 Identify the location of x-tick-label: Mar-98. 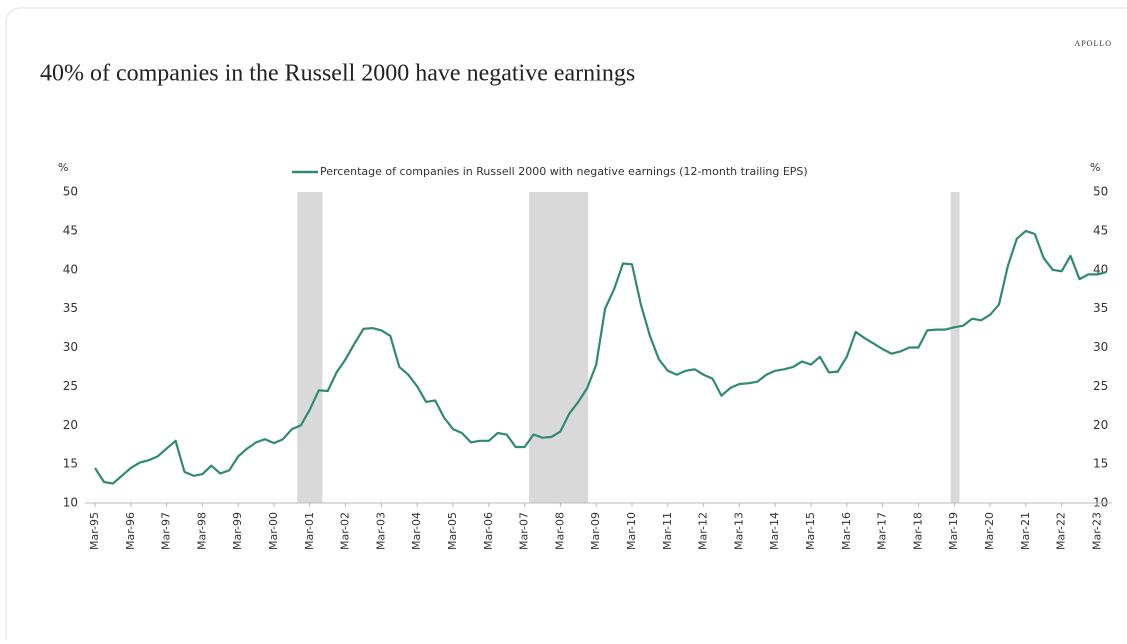
(201, 531).